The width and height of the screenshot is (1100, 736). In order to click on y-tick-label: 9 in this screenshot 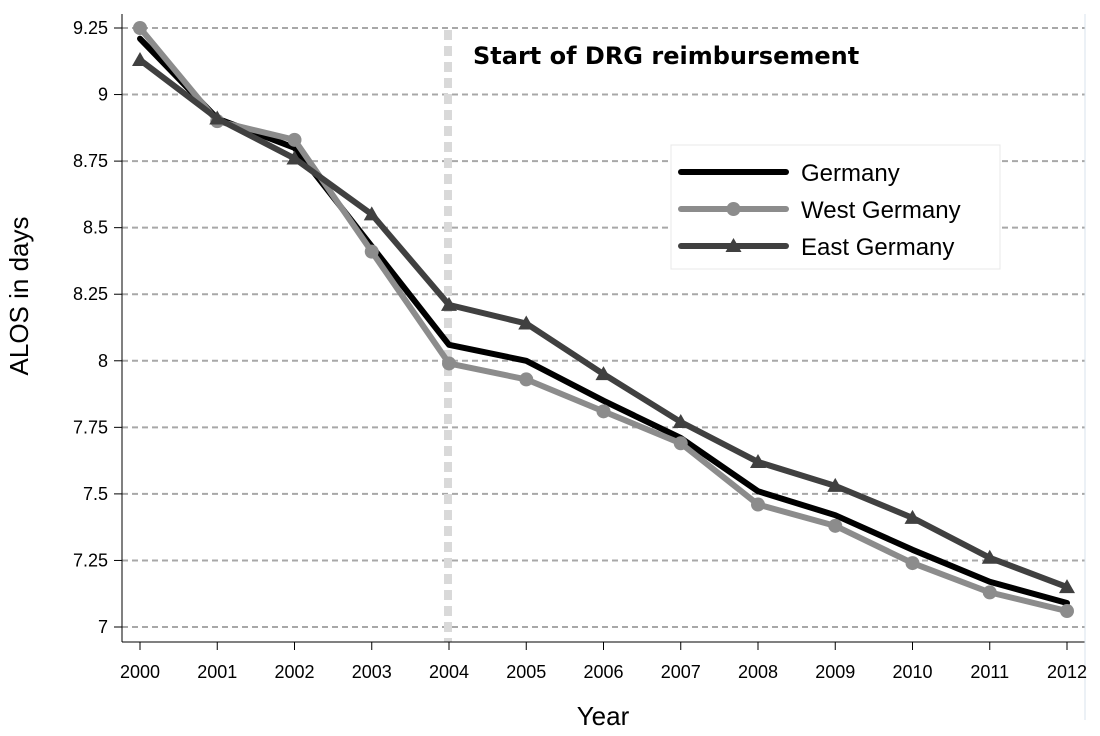, I will do `click(103, 95)`.